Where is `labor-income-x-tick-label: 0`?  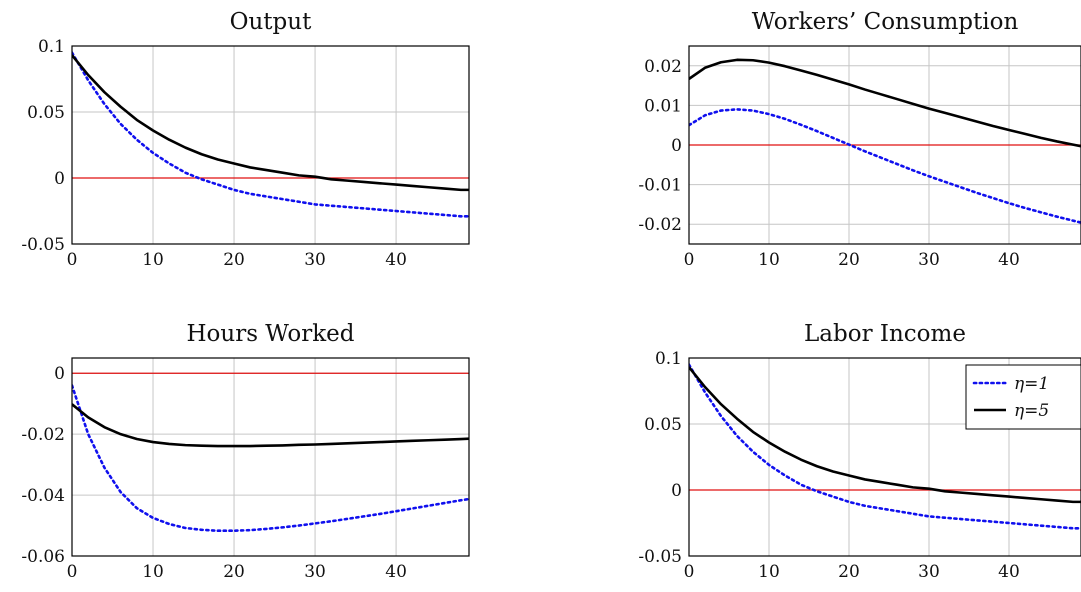
labor-income-x-tick-label: 0 is located at coordinates (689, 572).